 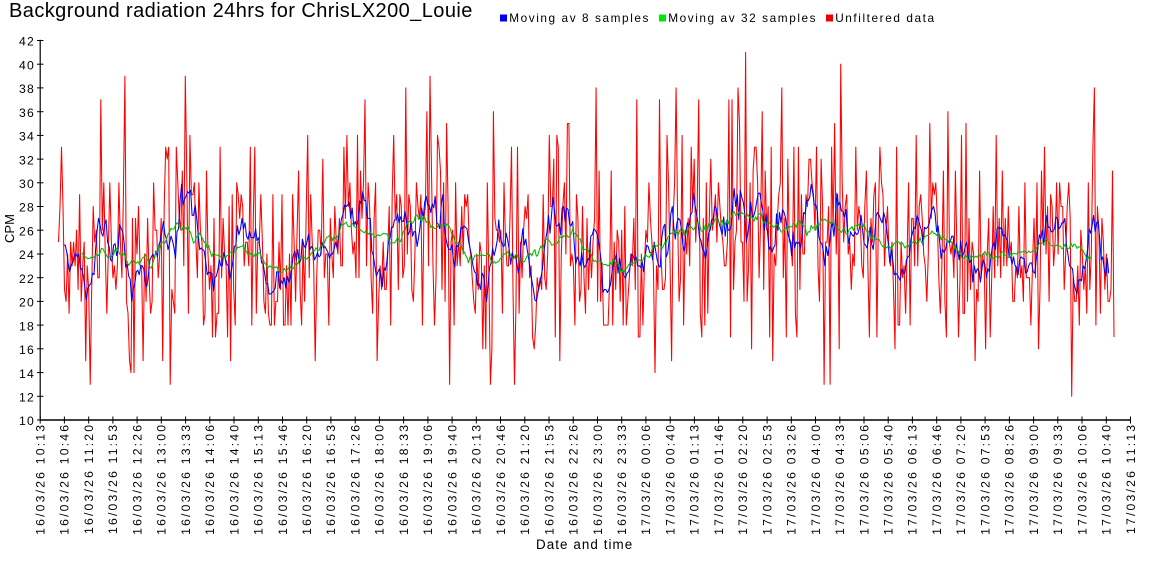 I want to click on svg-text: 14, so click(x=27, y=374).